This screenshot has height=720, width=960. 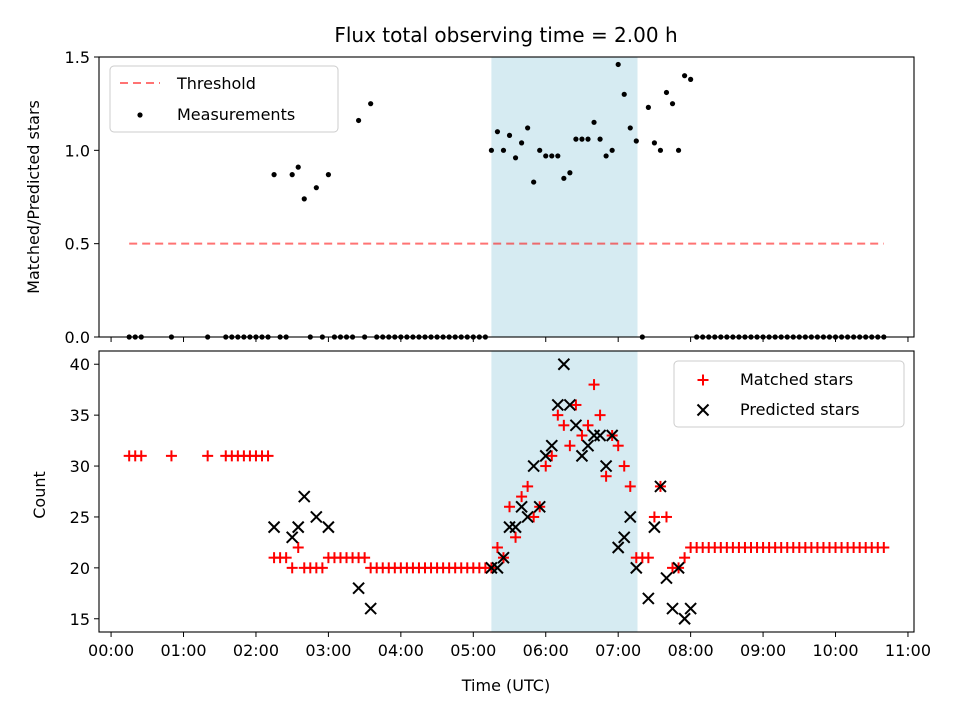 What do you see at coordinates (80, 619) in the screenshot?
I see `count-y-tick-label: 15` at bounding box center [80, 619].